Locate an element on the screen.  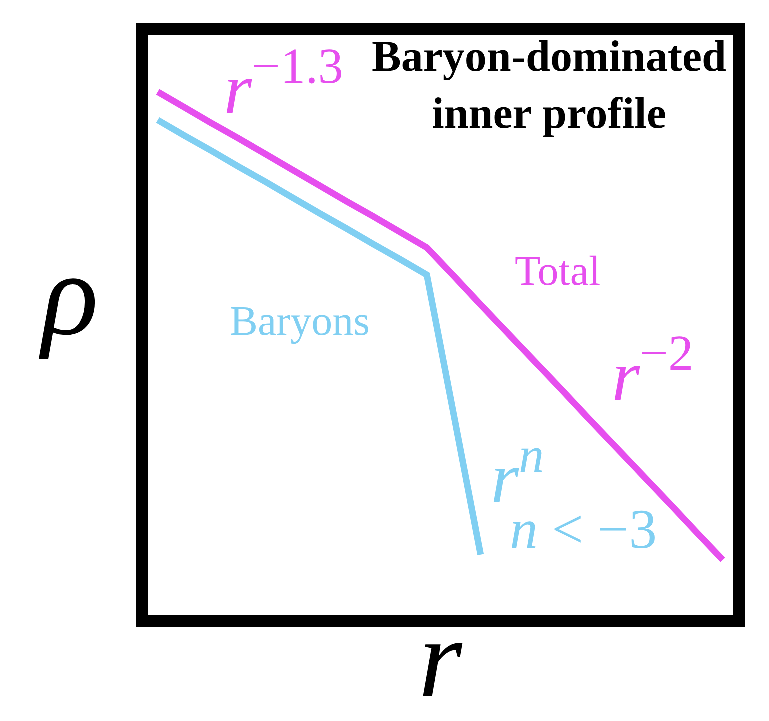
annotation: r$^{−2}$ is located at coordinates (653, 370).